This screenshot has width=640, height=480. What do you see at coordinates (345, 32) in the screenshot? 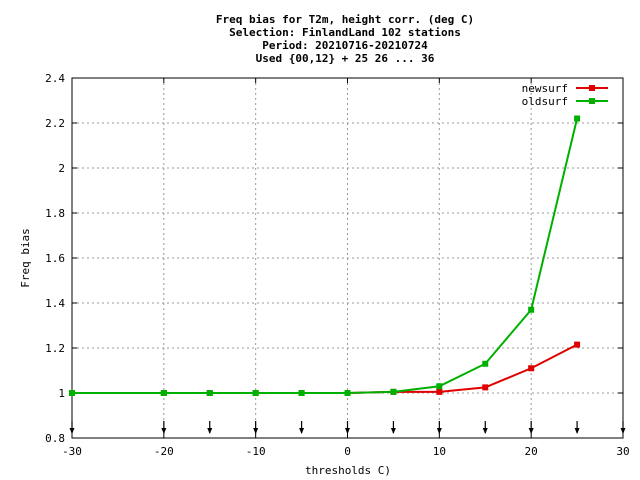
I see `title-line-2: Selection: FinlandLand 102 stations` at bounding box center [345, 32].